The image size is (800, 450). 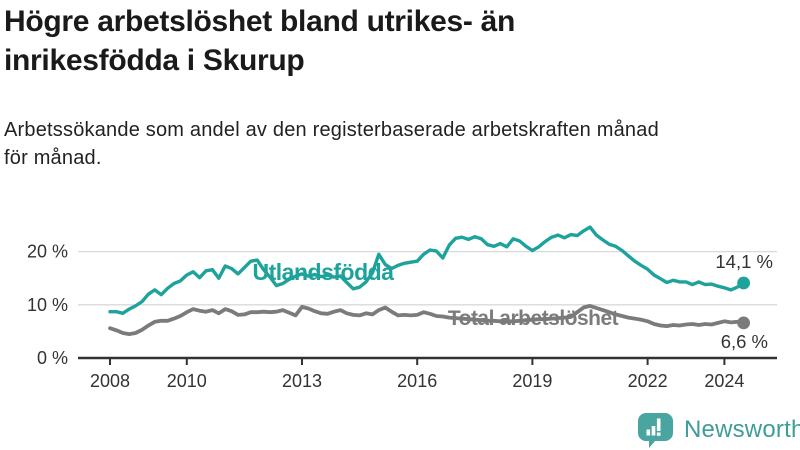 I want to click on end-dot-total, so click(x=744, y=323).